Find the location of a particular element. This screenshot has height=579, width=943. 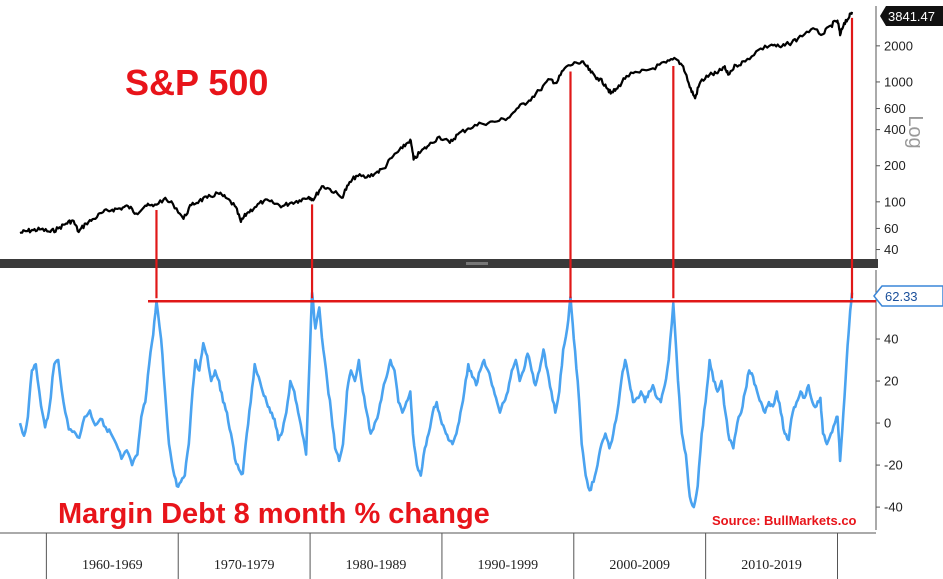

decade-label: 1960-1969 is located at coordinates (112, 565).